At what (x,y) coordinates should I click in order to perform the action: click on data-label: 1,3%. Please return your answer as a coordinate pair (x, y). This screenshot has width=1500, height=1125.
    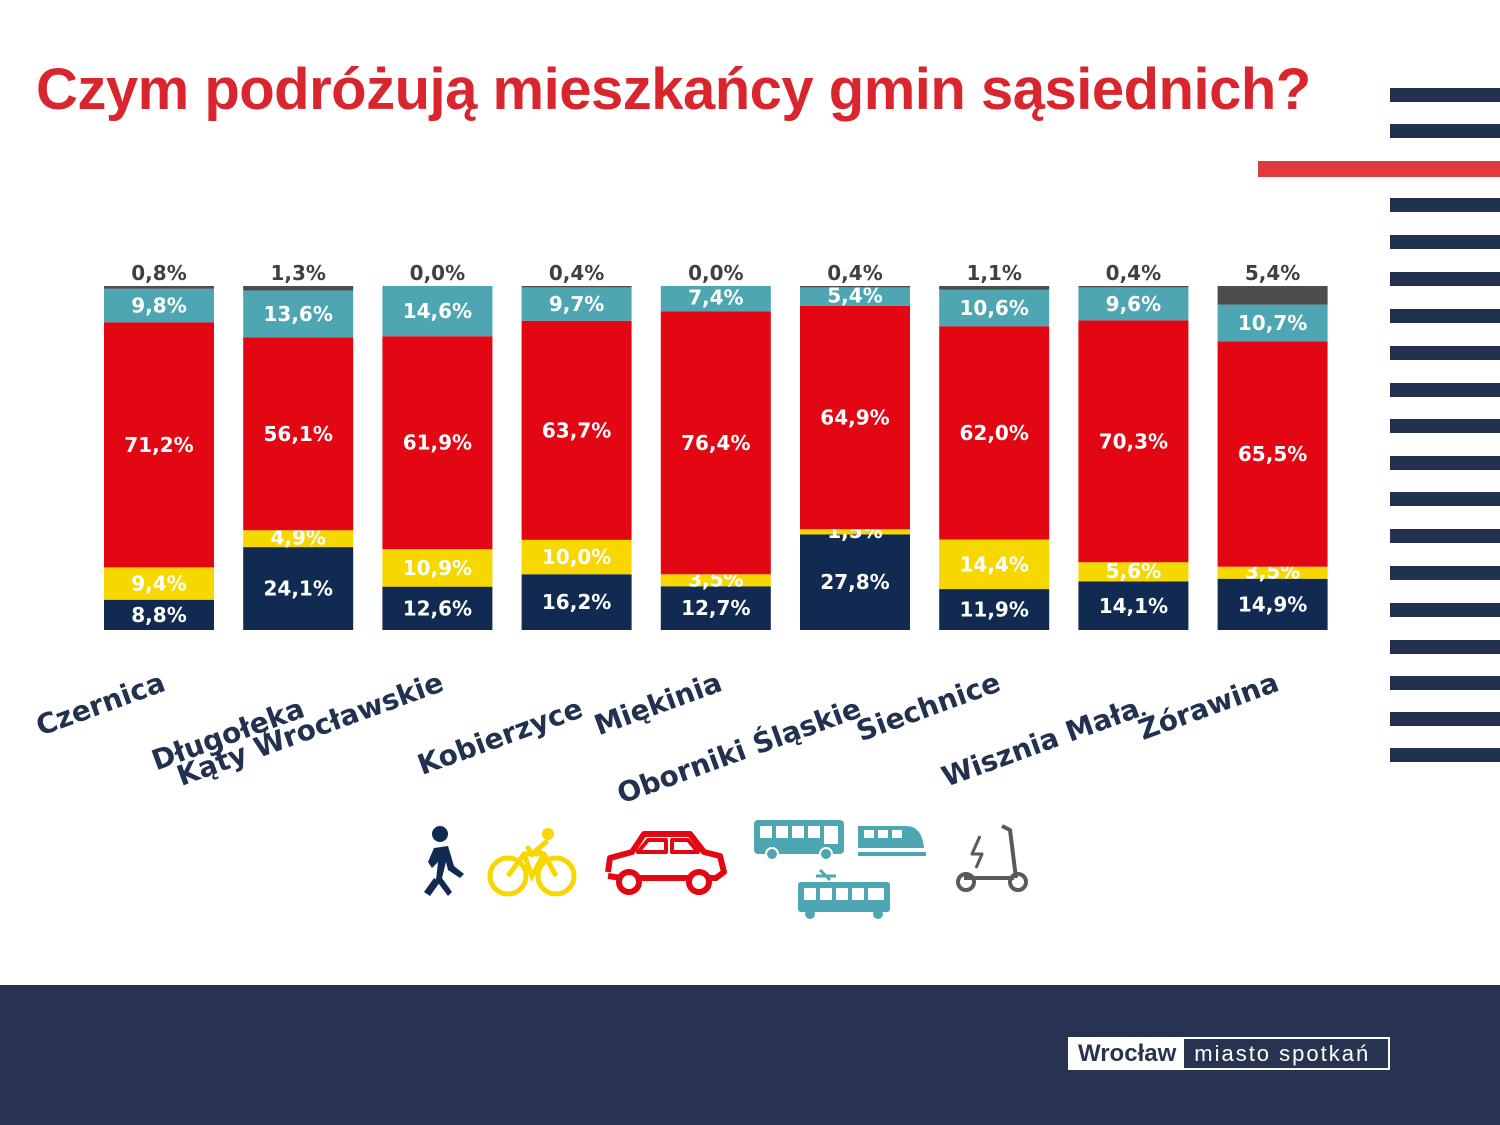
    Looking at the image, I should click on (297, 273).